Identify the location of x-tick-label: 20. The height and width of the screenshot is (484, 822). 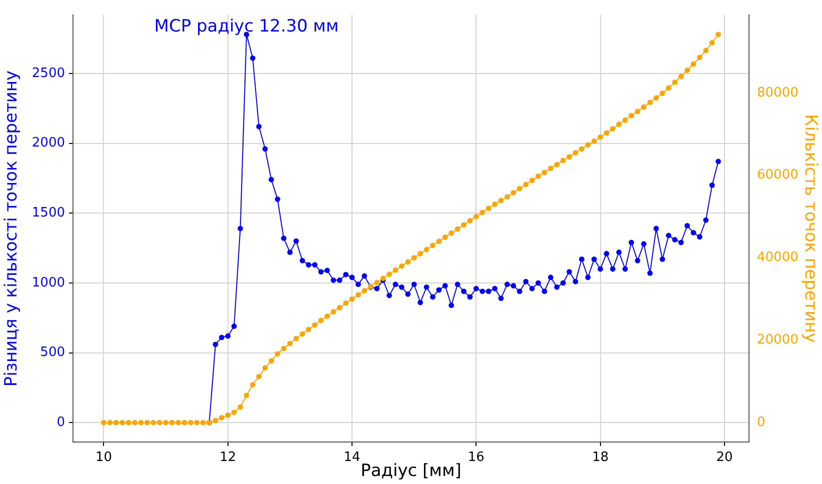
(724, 458).